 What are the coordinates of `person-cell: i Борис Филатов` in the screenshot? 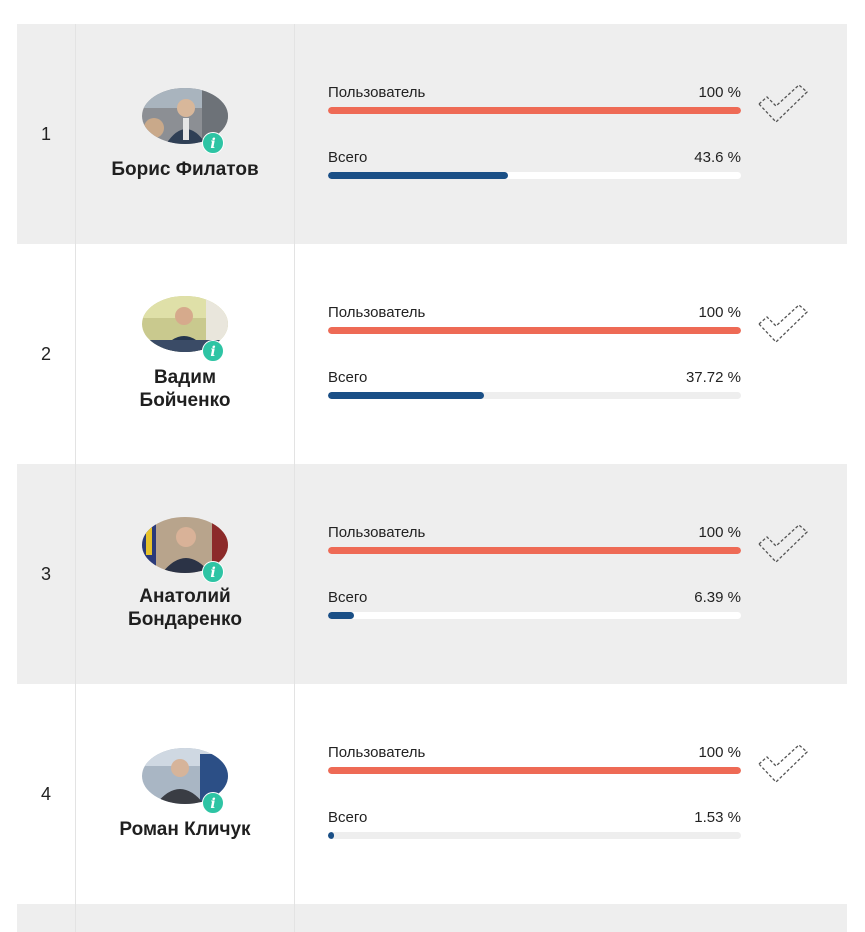 It's located at (185, 134).